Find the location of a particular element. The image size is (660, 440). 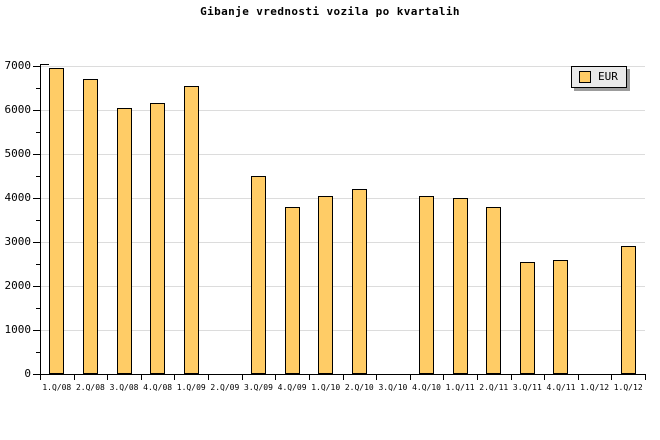

x-tick-label: 2.Q/09 is located at coordinates (225, 387).